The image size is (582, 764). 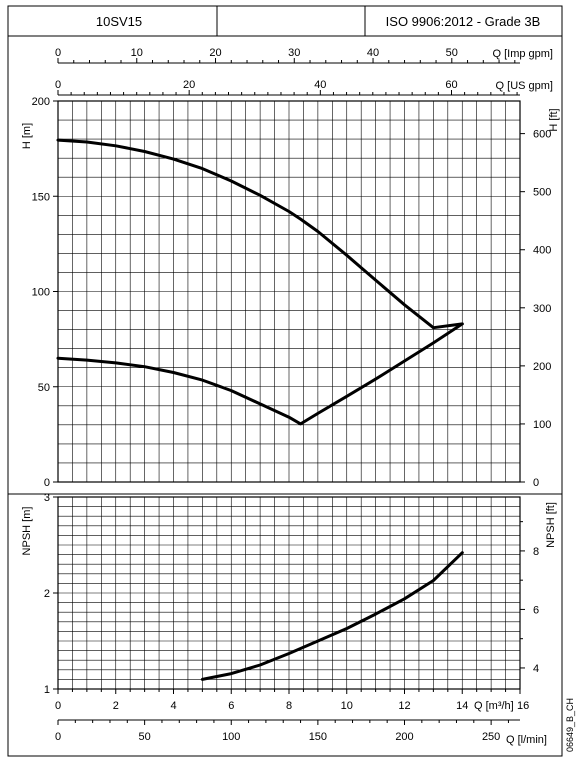 What do you see at coordinates (289, 706) in the screenshot?
I see `bottom-axis-m3h-tick-label: 8` at bounding box center [289, 706].